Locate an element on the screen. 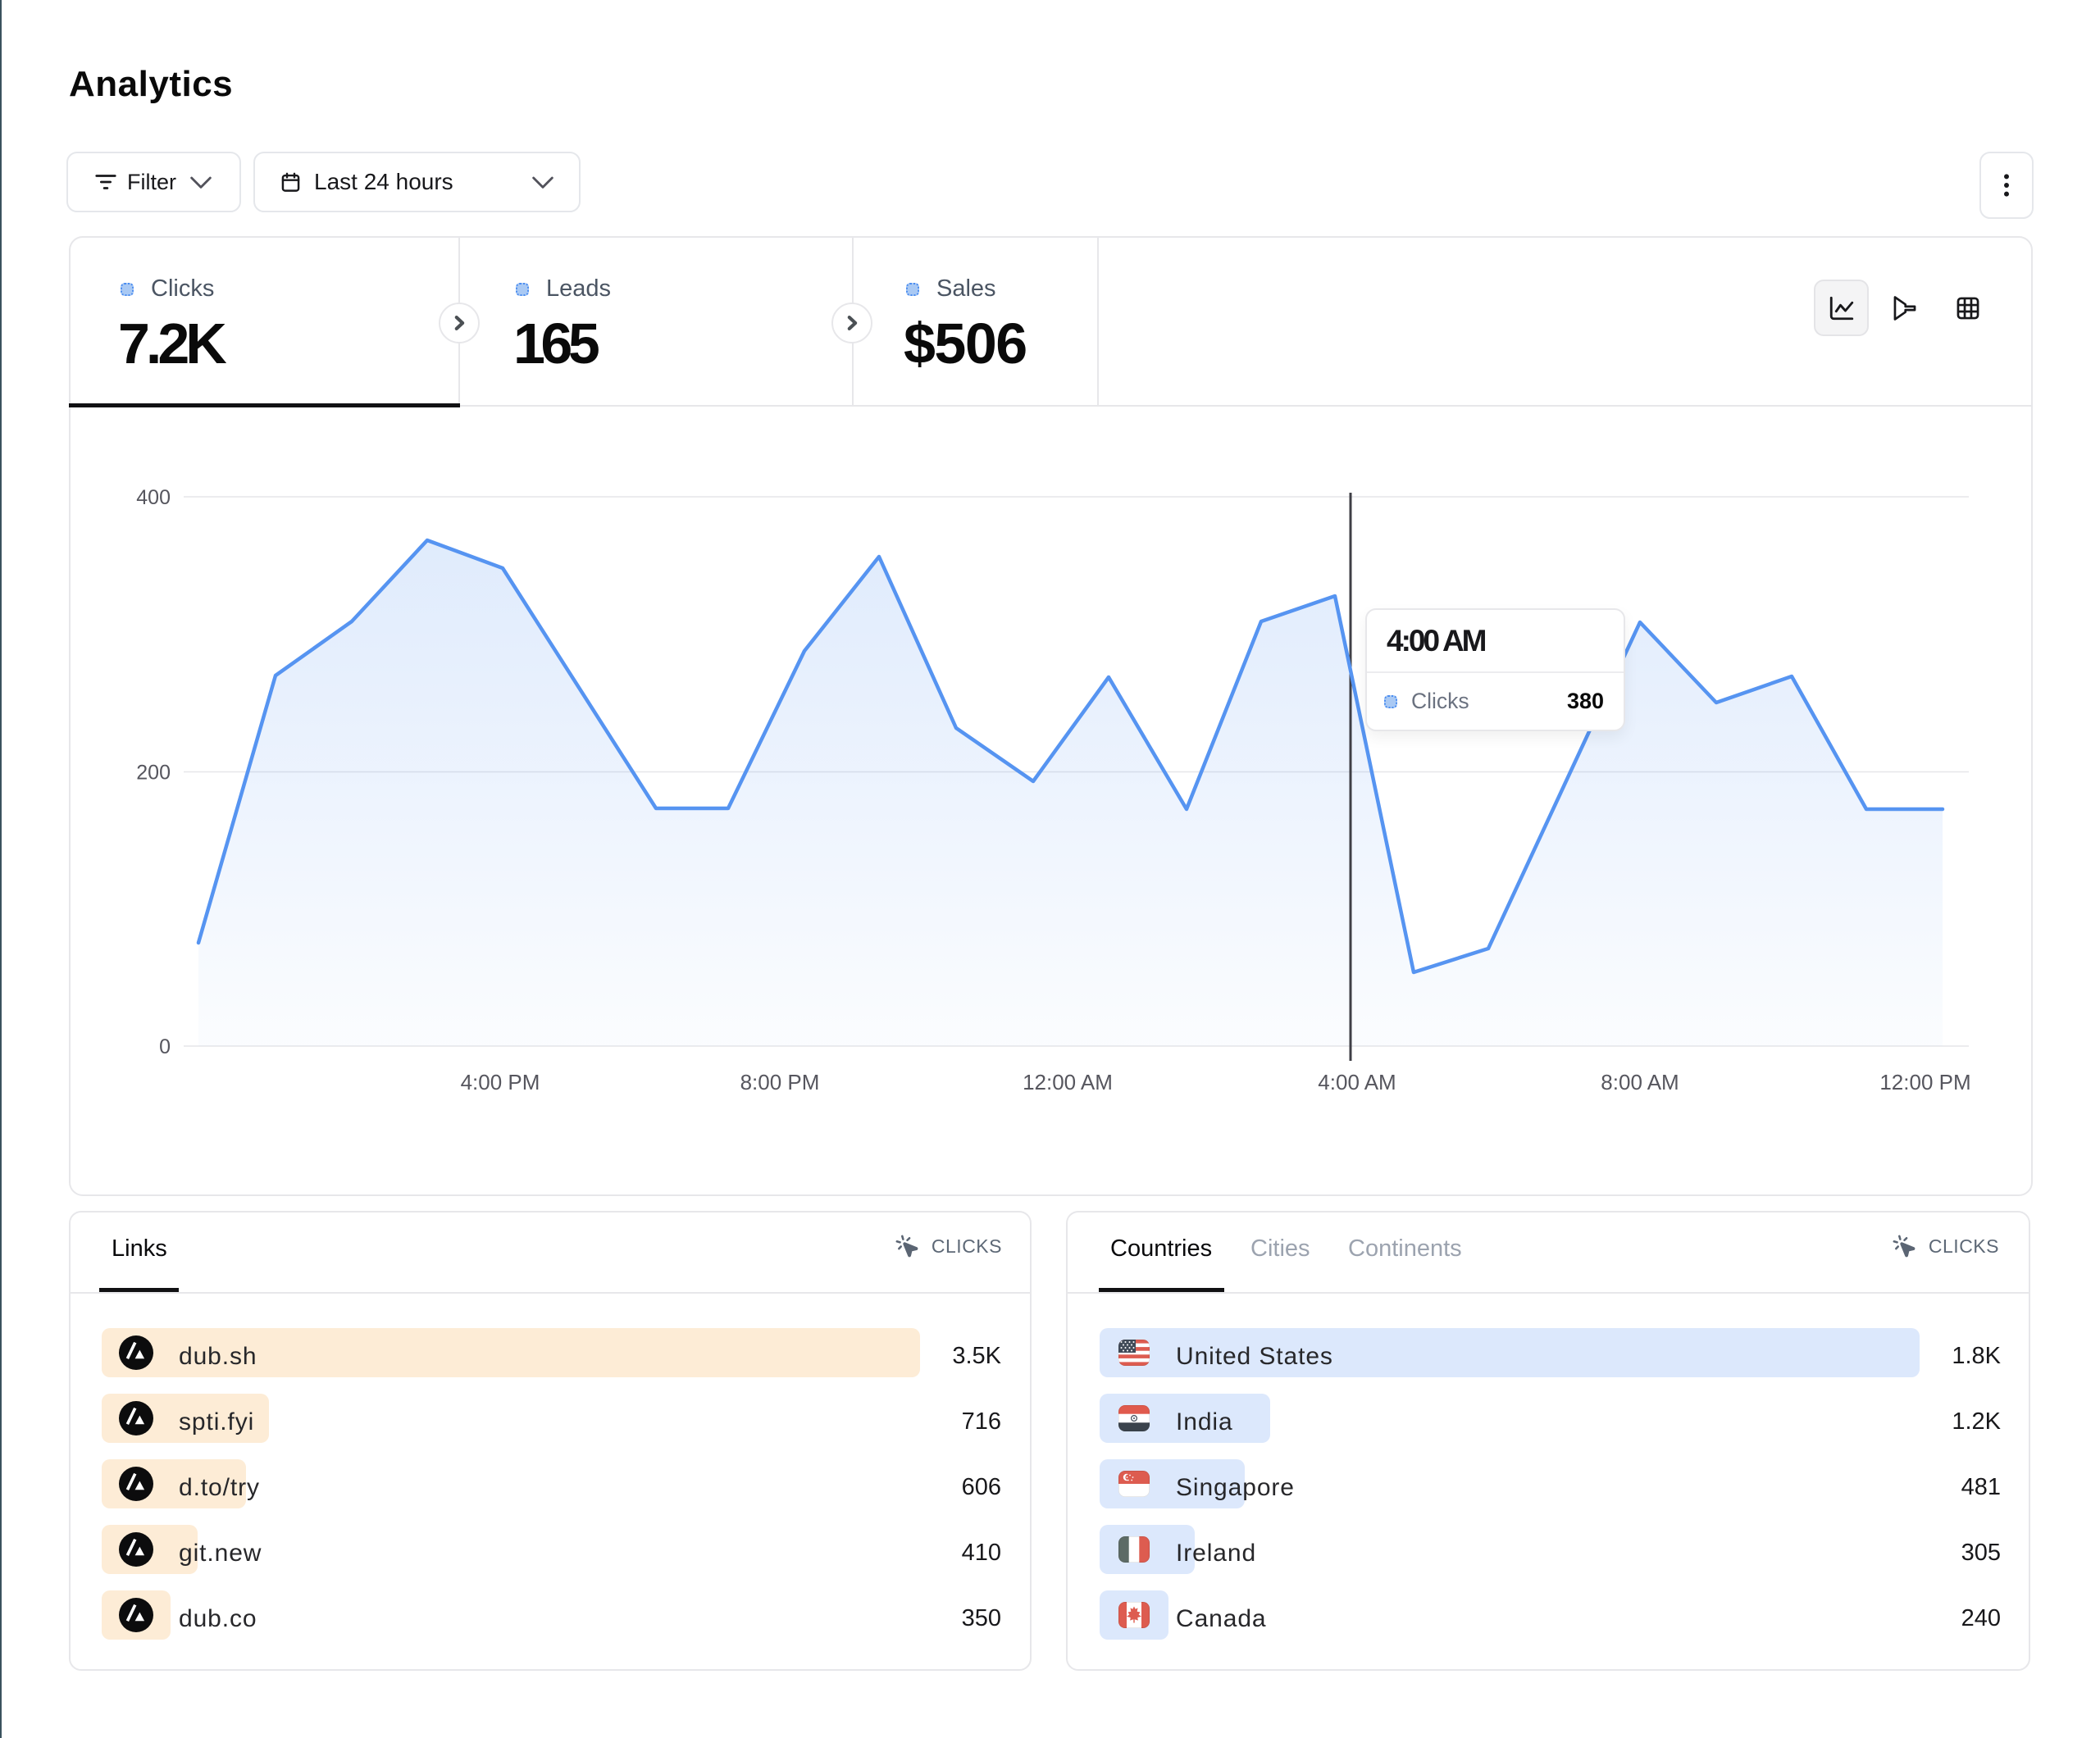  svg-text: 400 is located at coordinates (153, 497).